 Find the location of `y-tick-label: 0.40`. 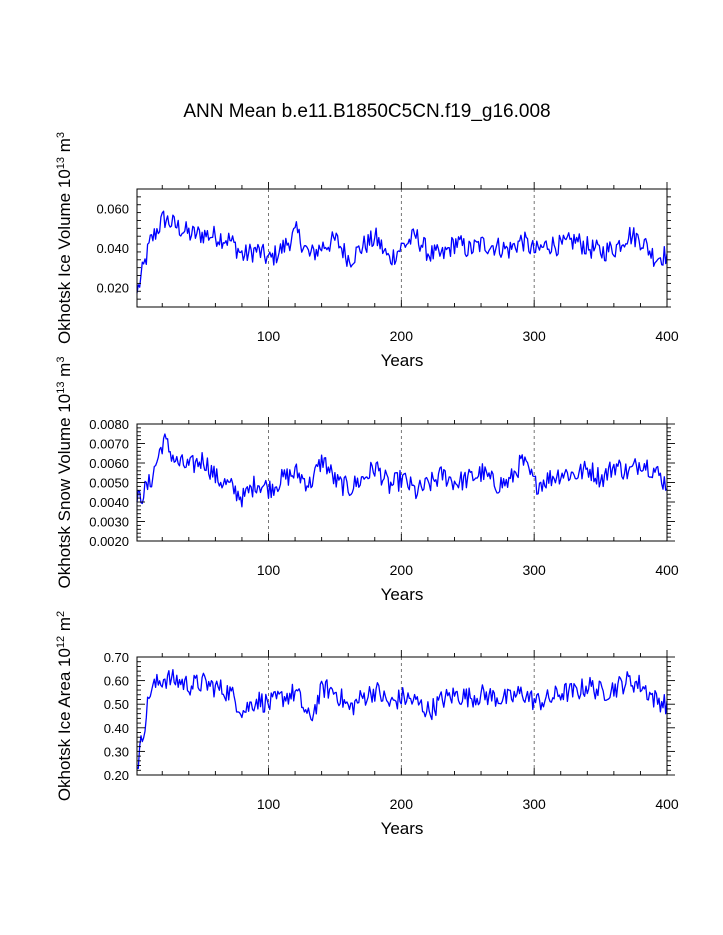

y-tick-label: 0.40 is located at coordinates (116, 728).